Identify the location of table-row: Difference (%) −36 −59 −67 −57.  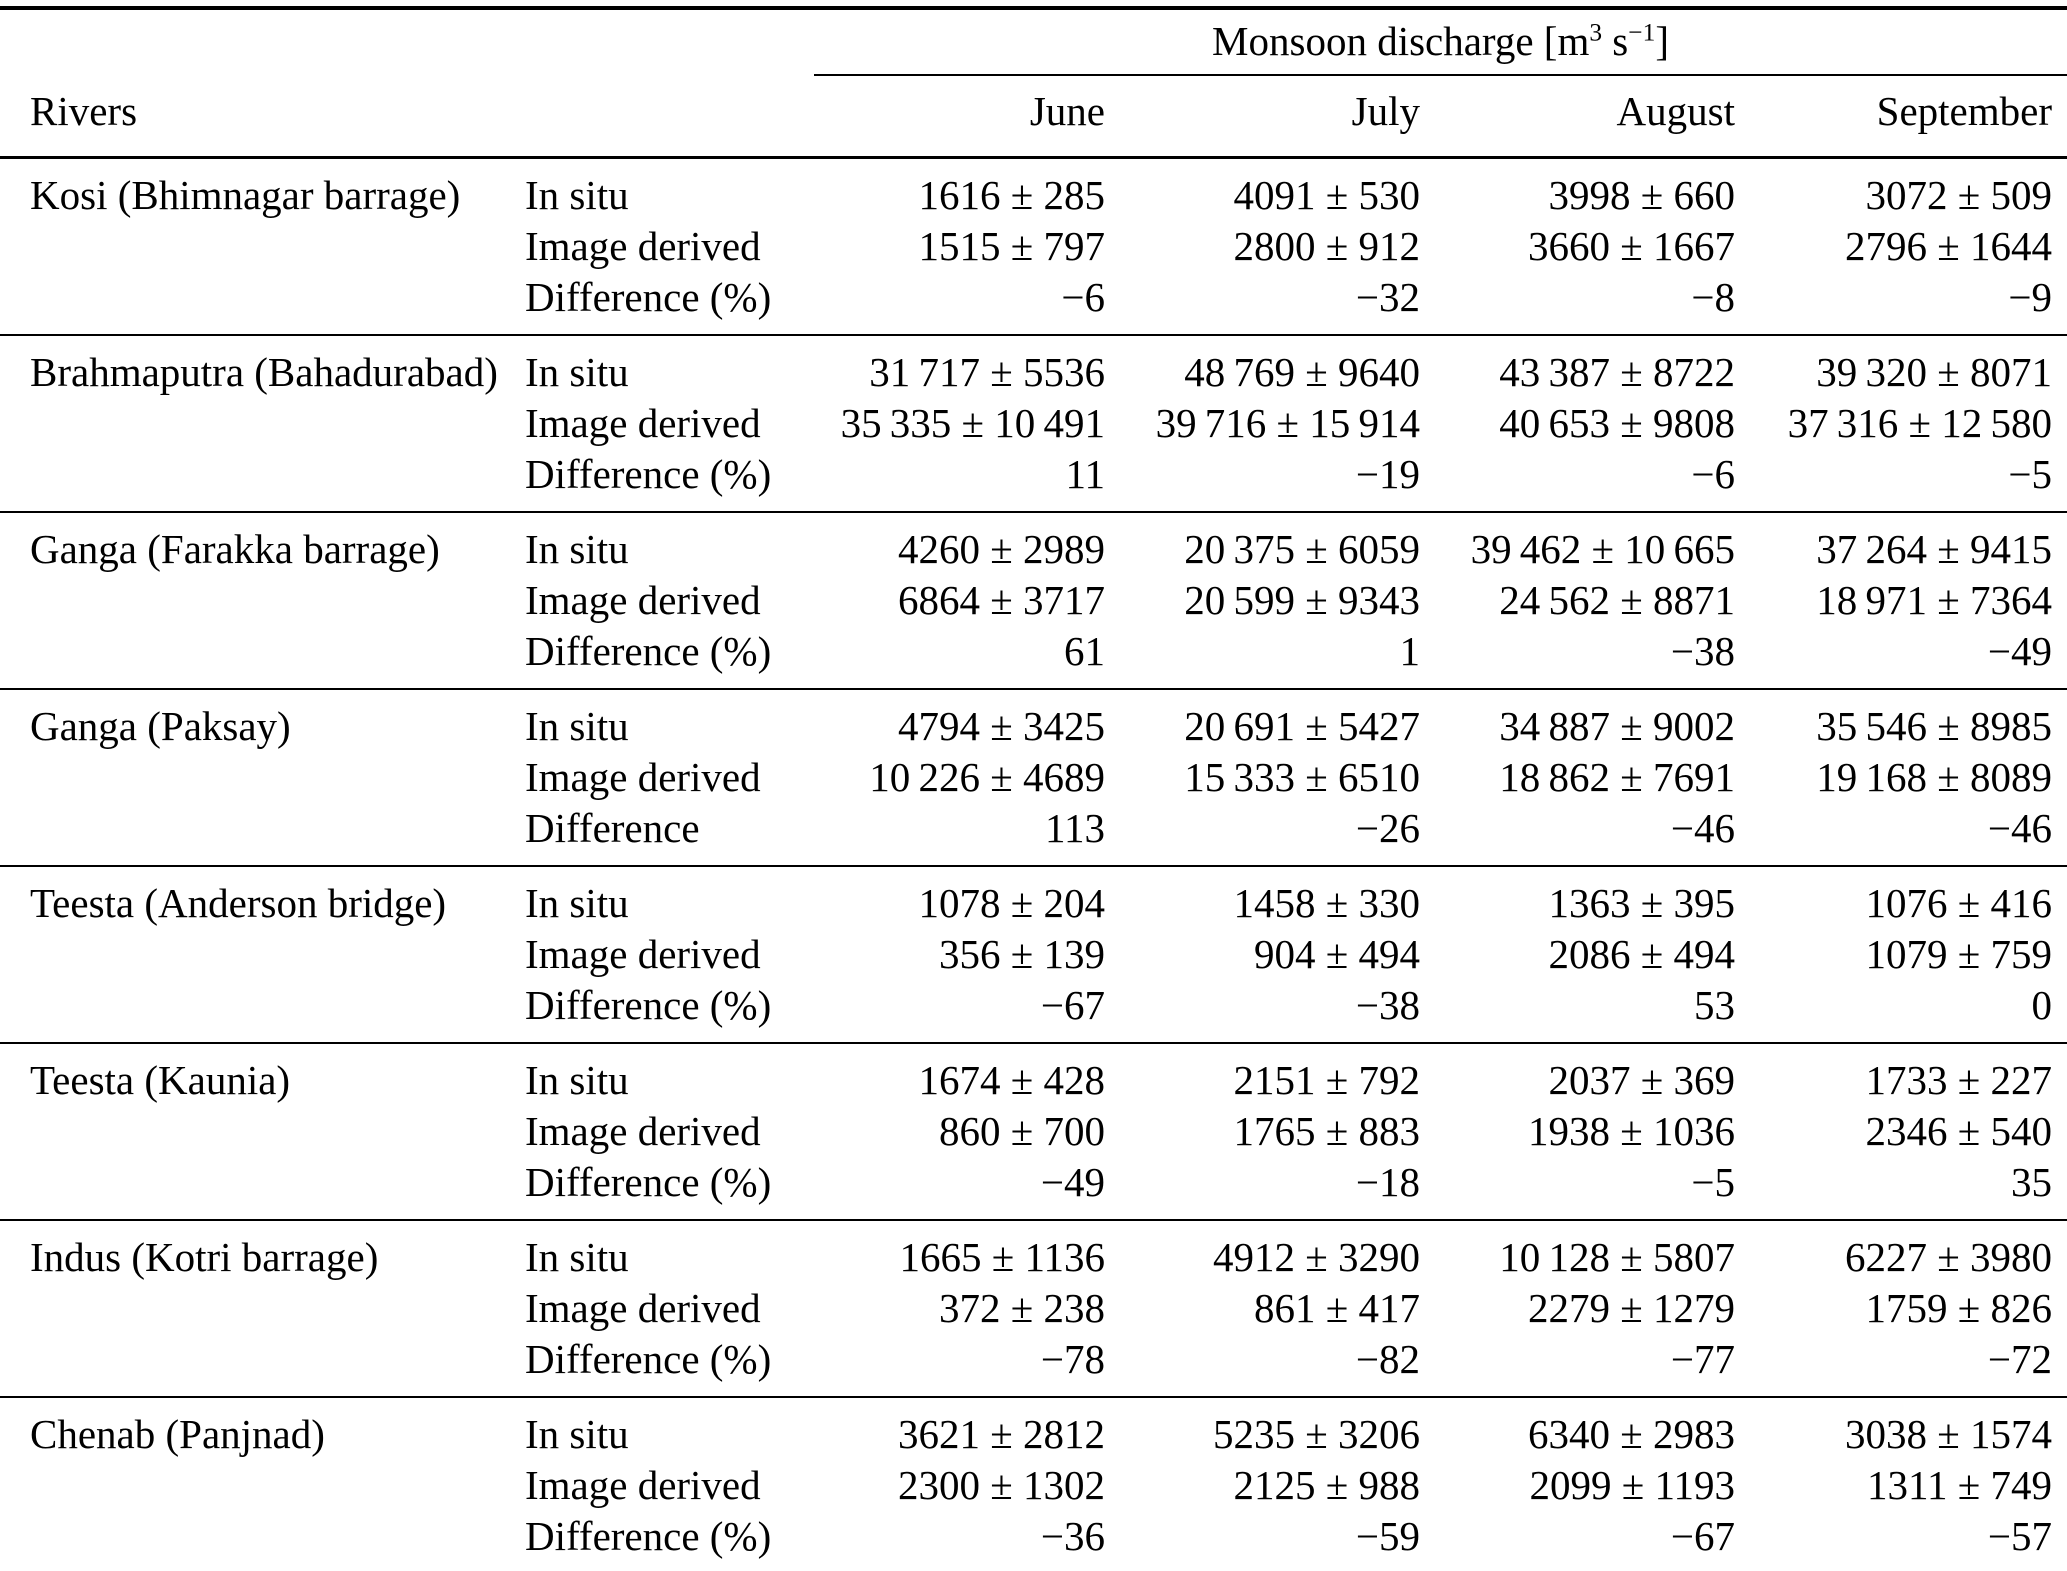
(1033, 1541).